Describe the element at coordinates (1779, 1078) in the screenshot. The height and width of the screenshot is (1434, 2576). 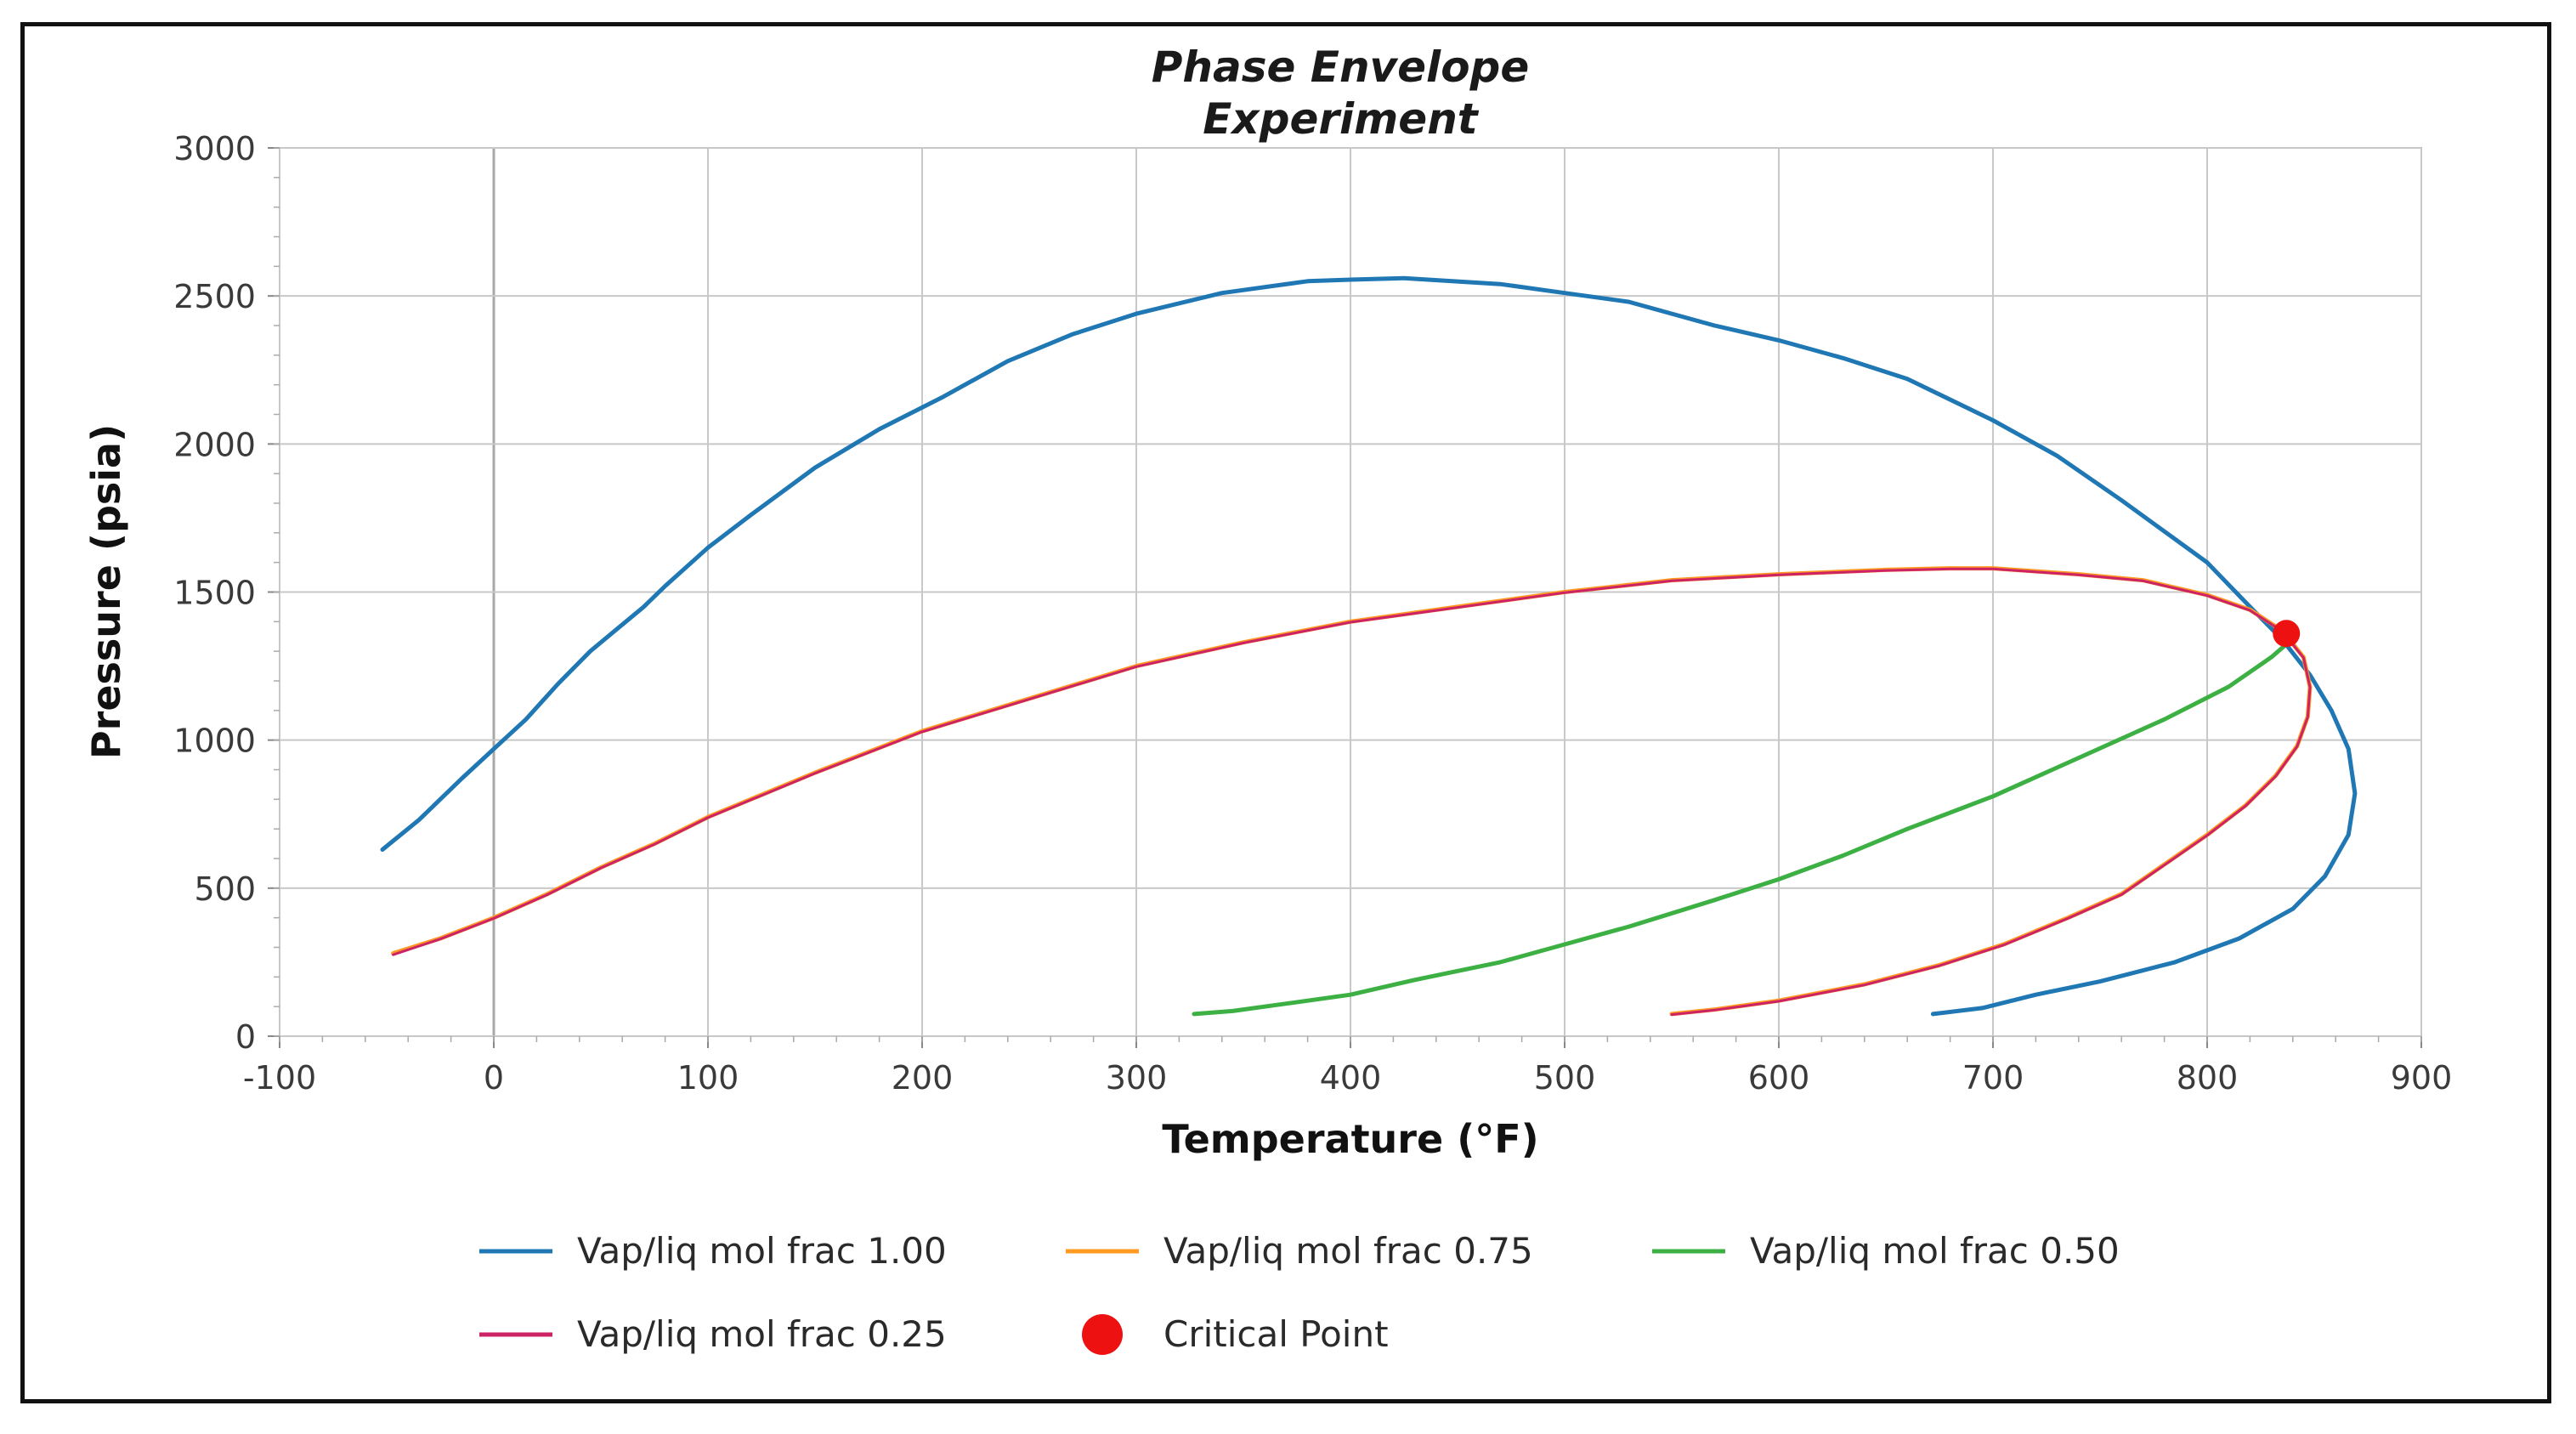
I see `x-tick-label: 600` at that location.